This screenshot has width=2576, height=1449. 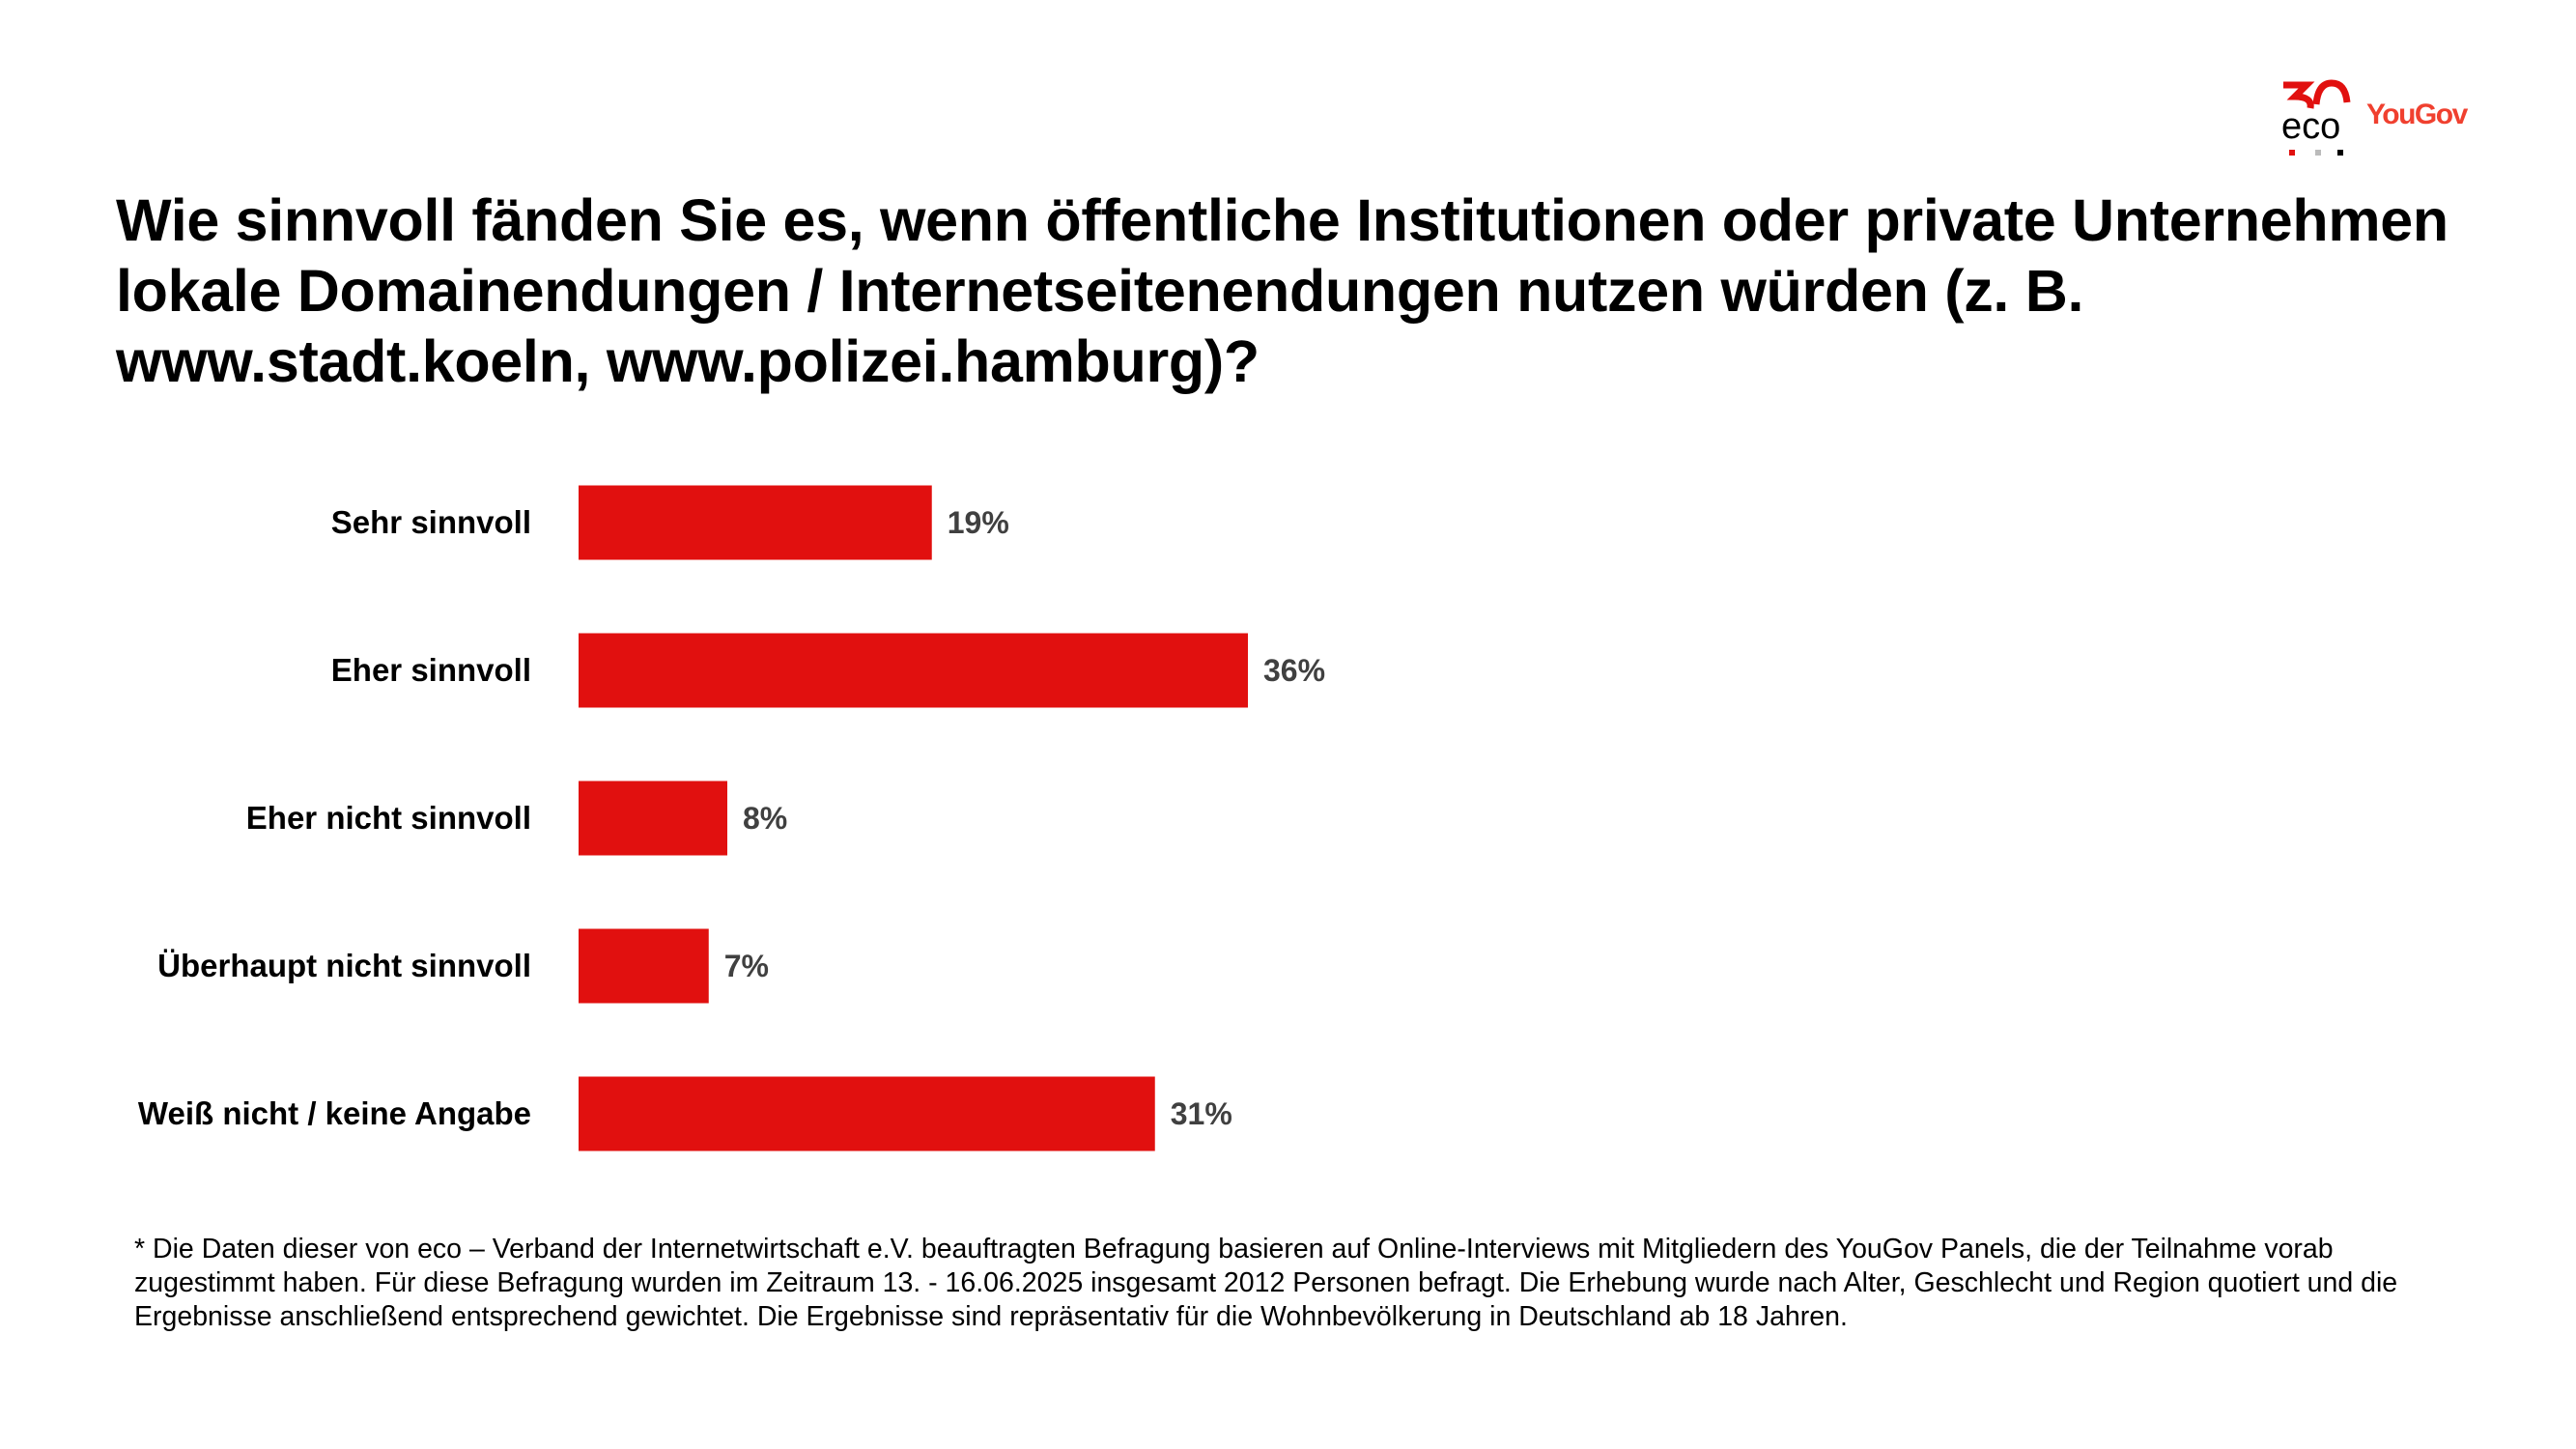 What do you see at coordinates (1201, 1113) in the screenshot?
I see `value-label: 31%` at bounding box center [1201, 1113].